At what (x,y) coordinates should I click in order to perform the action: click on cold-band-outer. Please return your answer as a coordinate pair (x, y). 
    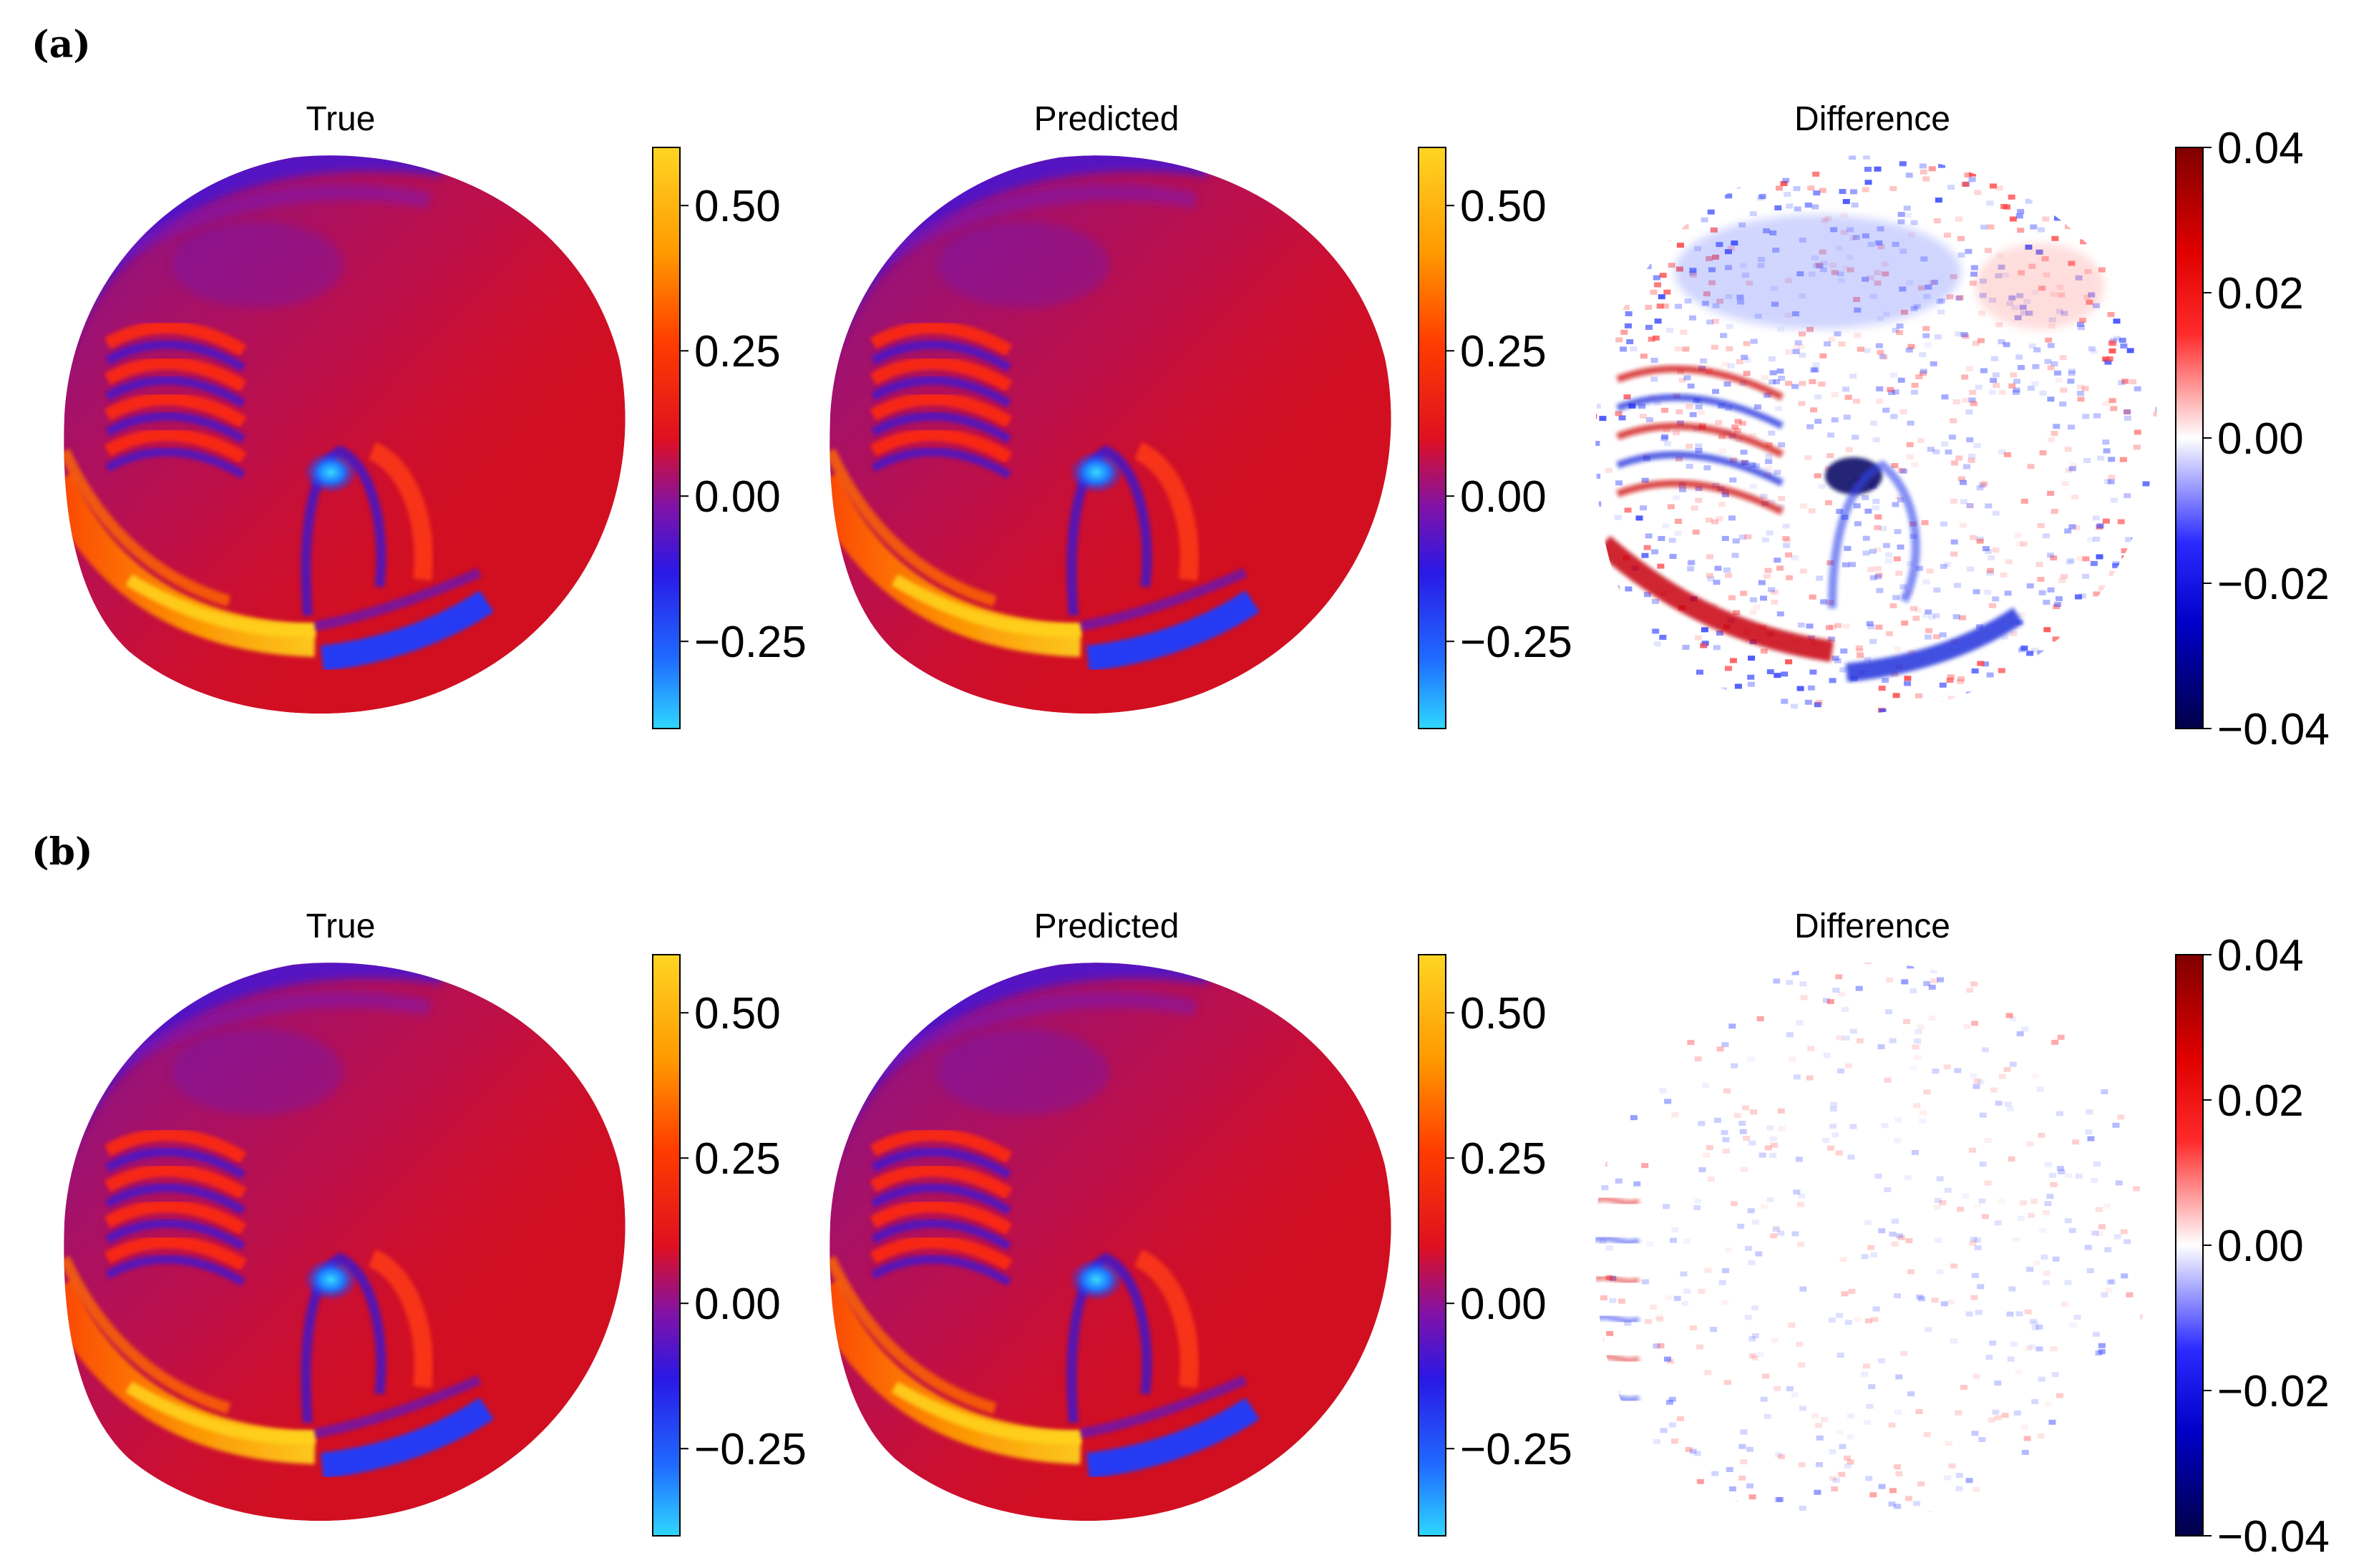
    Looking at the image, I should click on (397, 1406).